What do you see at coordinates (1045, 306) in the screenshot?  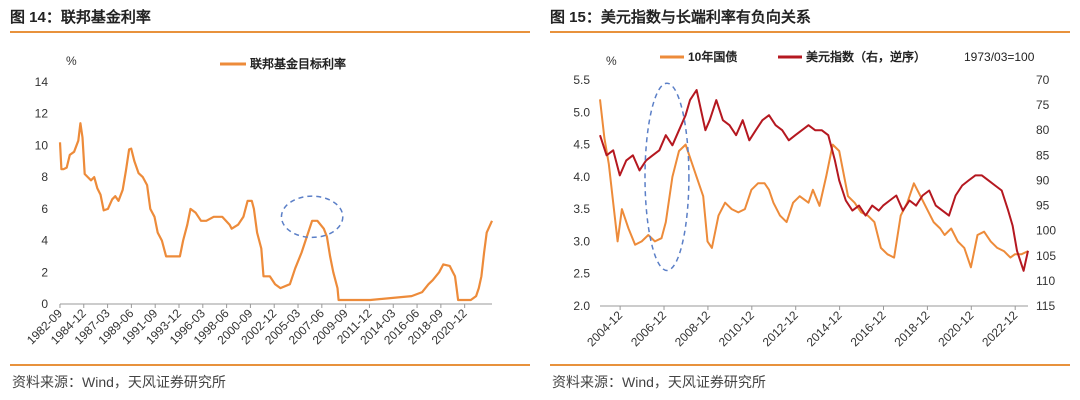 I see `y-right-tick-label: 115` at bounding box center [1045, 306].